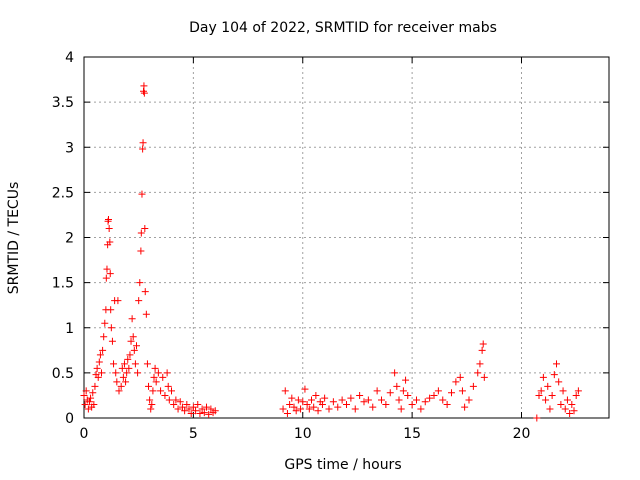 The image size is (640, 480). What do you see at coordinates (69, 419) in the screenshot?
I see `y-tick-label: 0` at bounding box center [69, 419].